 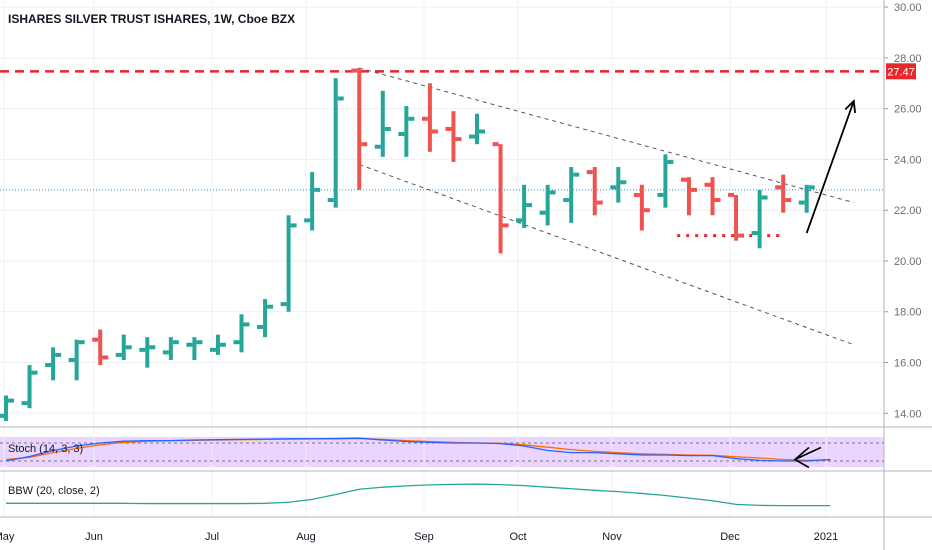 I want to click on price-tick-label: 22.00, so click(x=908, y=211).